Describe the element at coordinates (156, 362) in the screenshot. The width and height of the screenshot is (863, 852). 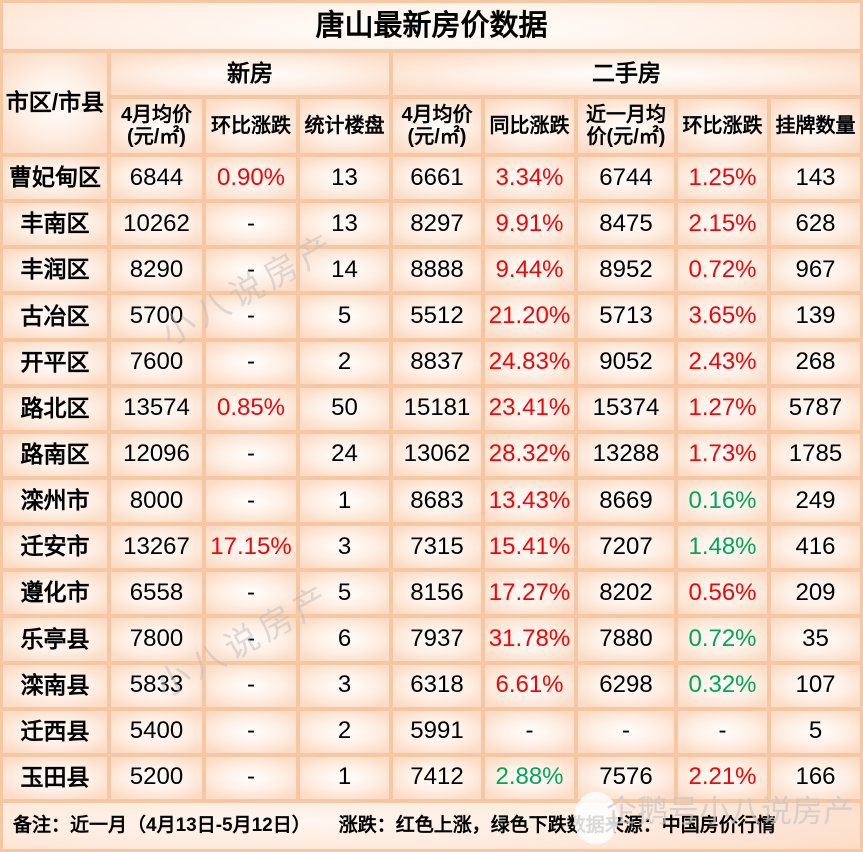
I see `data-cell: 7600` at that location.